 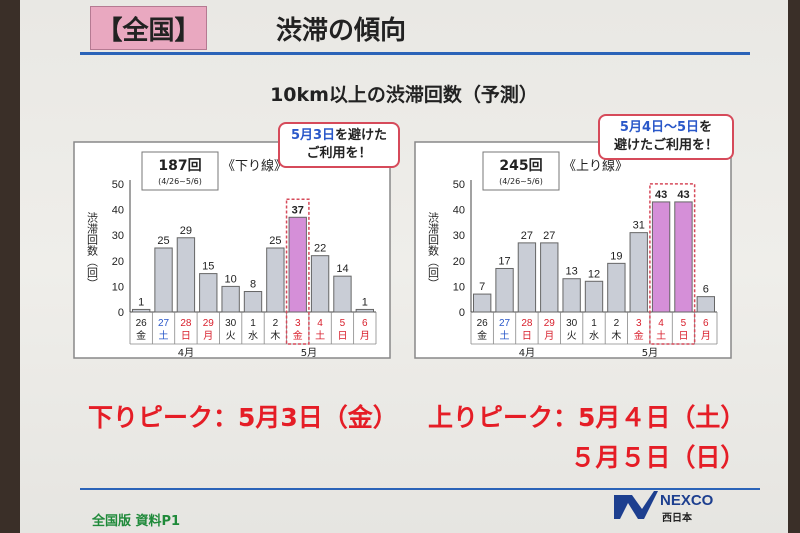 What do you see at coordinates (254, 166) in the screenshot?
I see `direction-label: 《下り線》` at bounding box center [254, 166].